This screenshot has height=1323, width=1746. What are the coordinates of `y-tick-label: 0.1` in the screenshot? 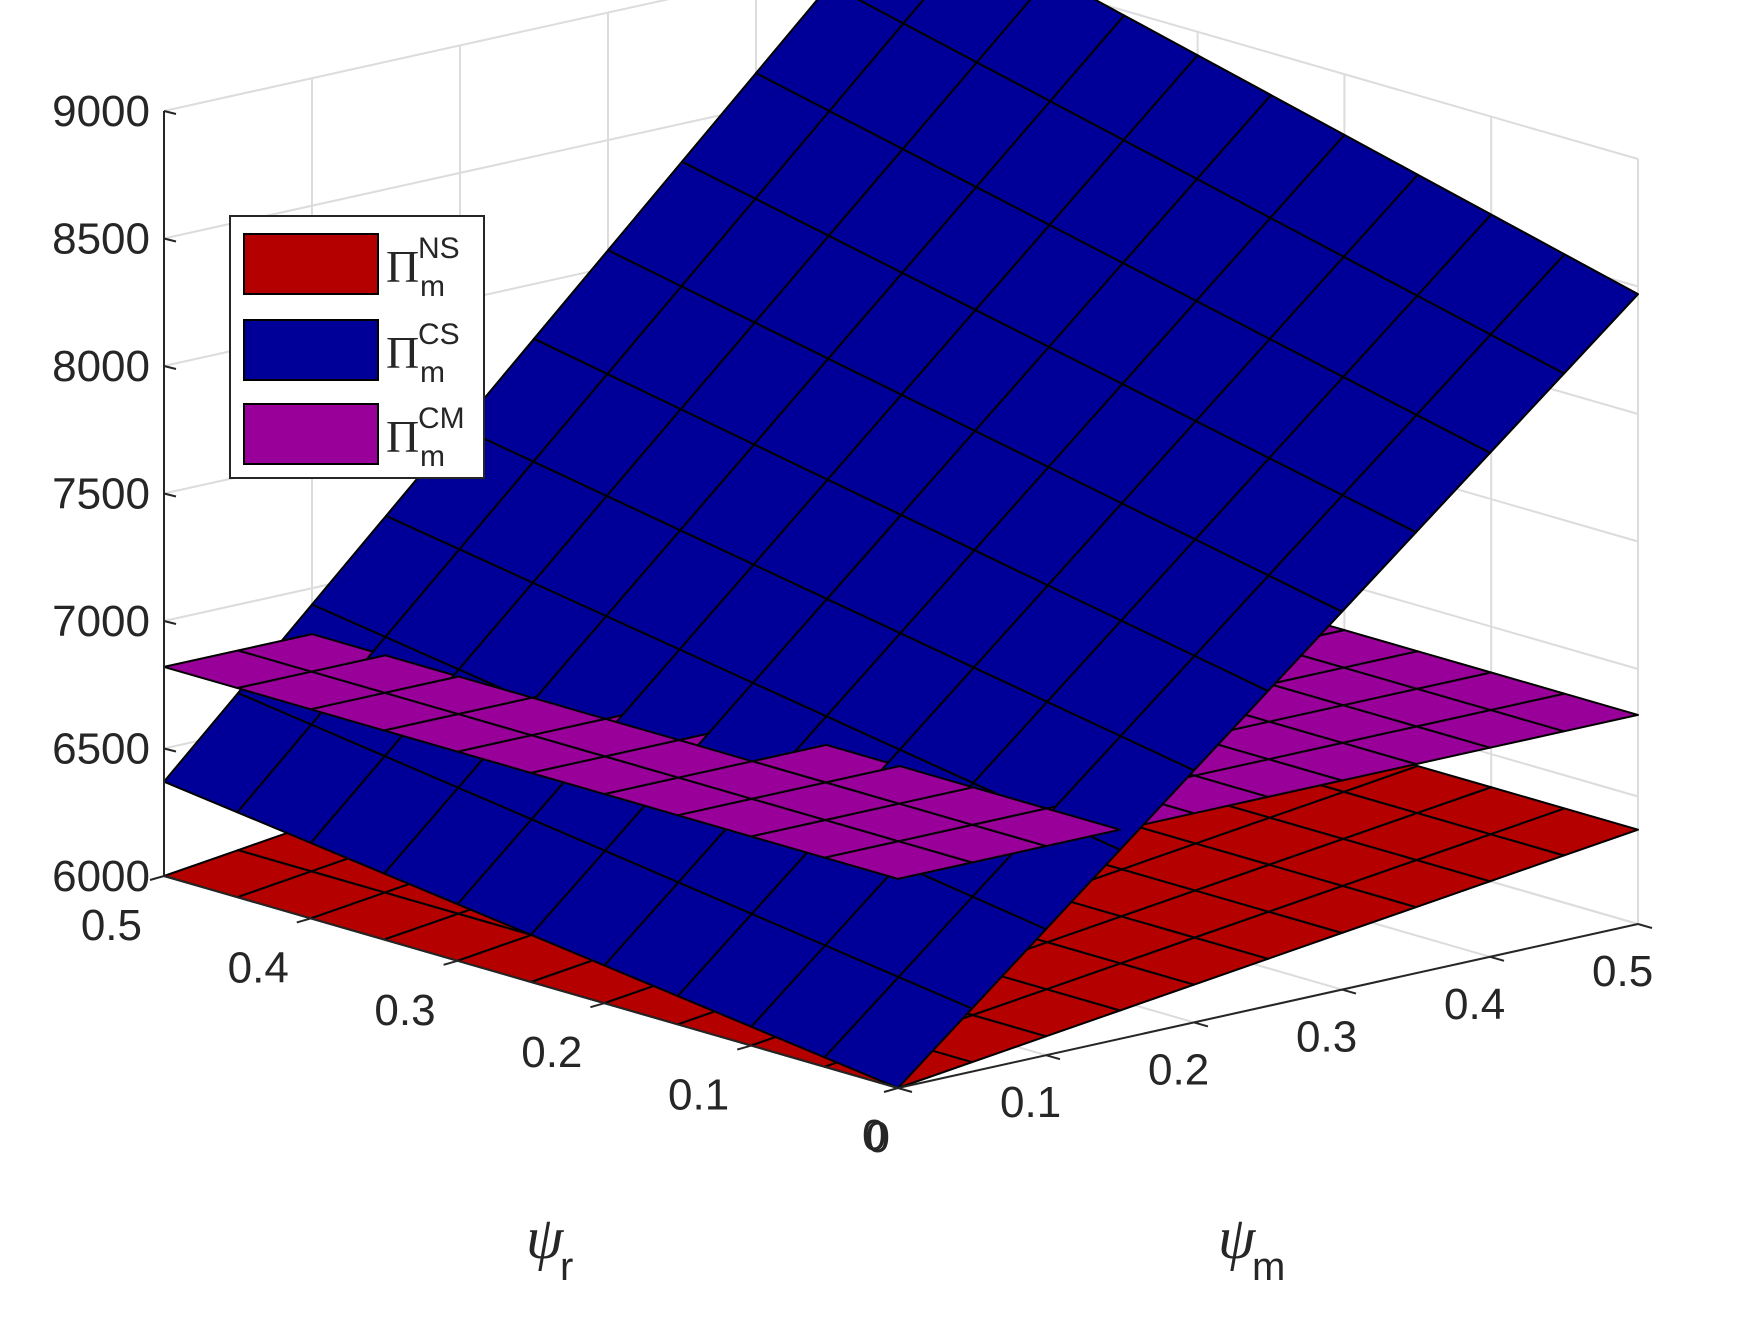 It's located at (698, 1095).